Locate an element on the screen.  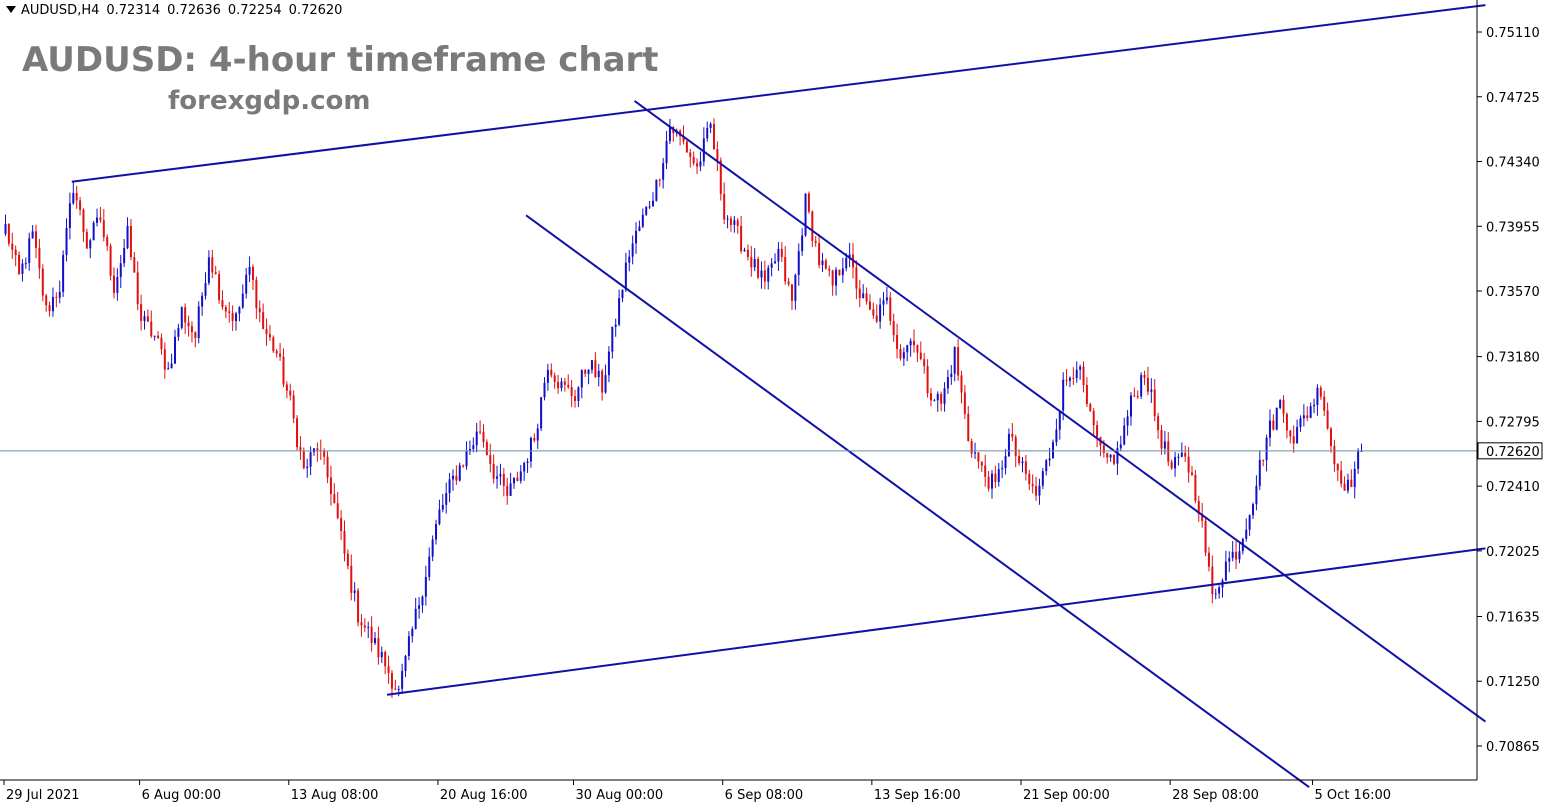
dropdown-triangle-icon is located at coordinates (11, 9).